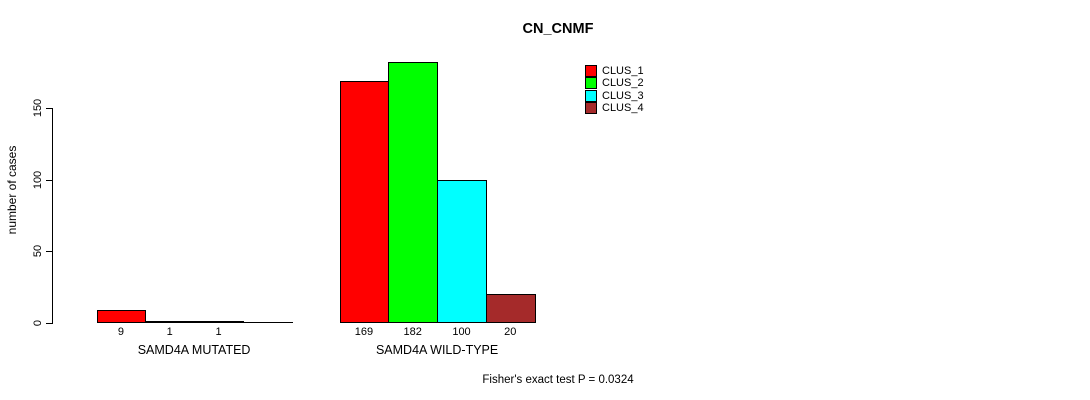 This screenshot has height=400, width=1090. What do you see at coordinates (194, 350) in the screenshot?
I see `group-label: SAMD4A MUTATED` at bounding box center [194, 350].